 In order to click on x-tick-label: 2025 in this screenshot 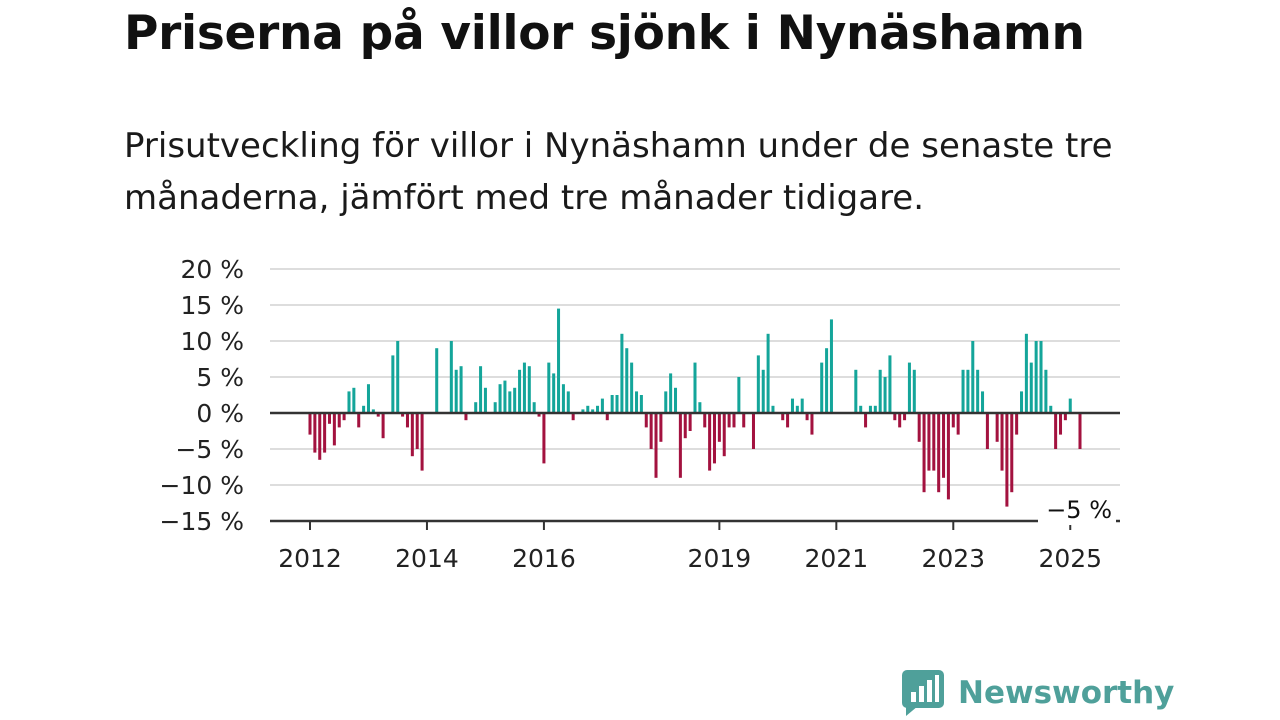, I will do `click(1070, 558)`.